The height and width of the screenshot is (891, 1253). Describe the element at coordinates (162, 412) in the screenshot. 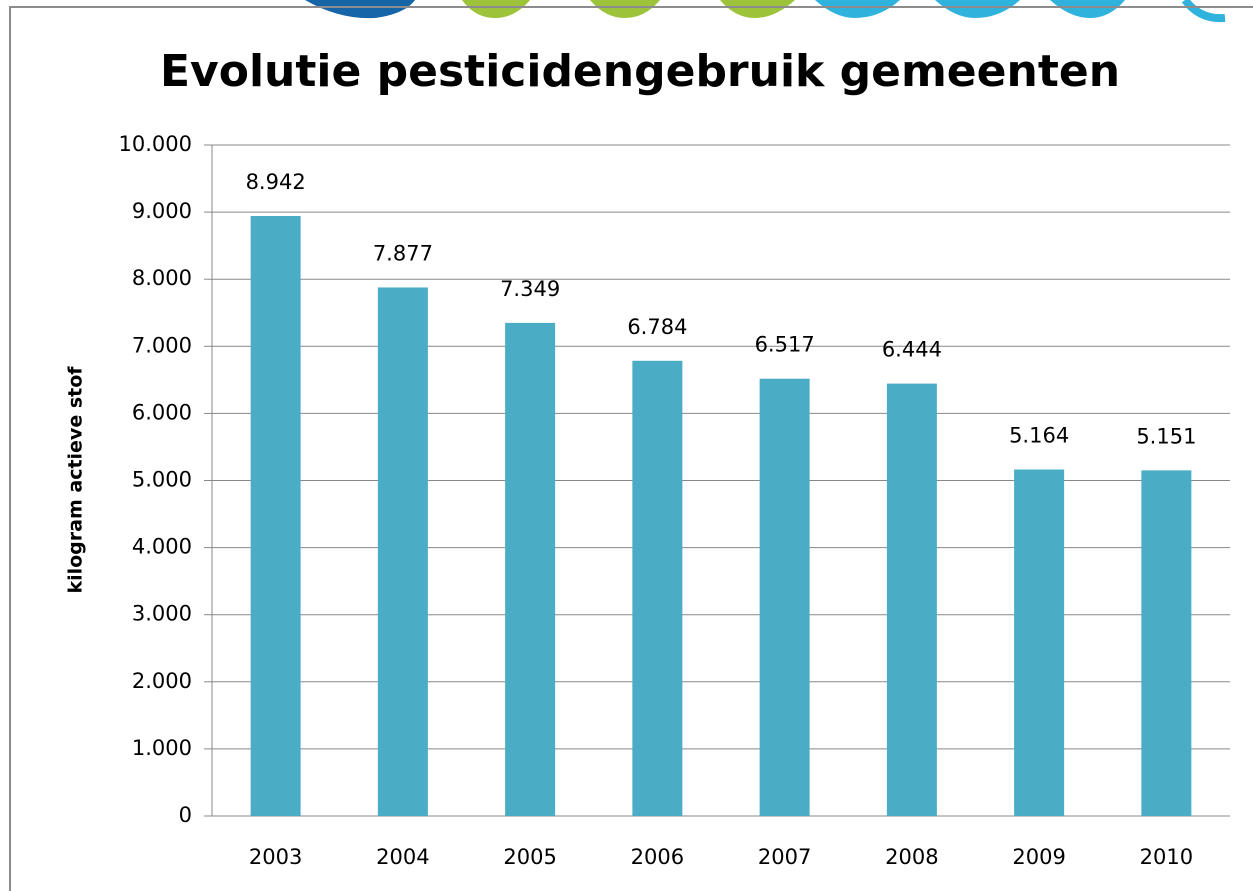

I see `y-tick-label: 6.000` at that location.